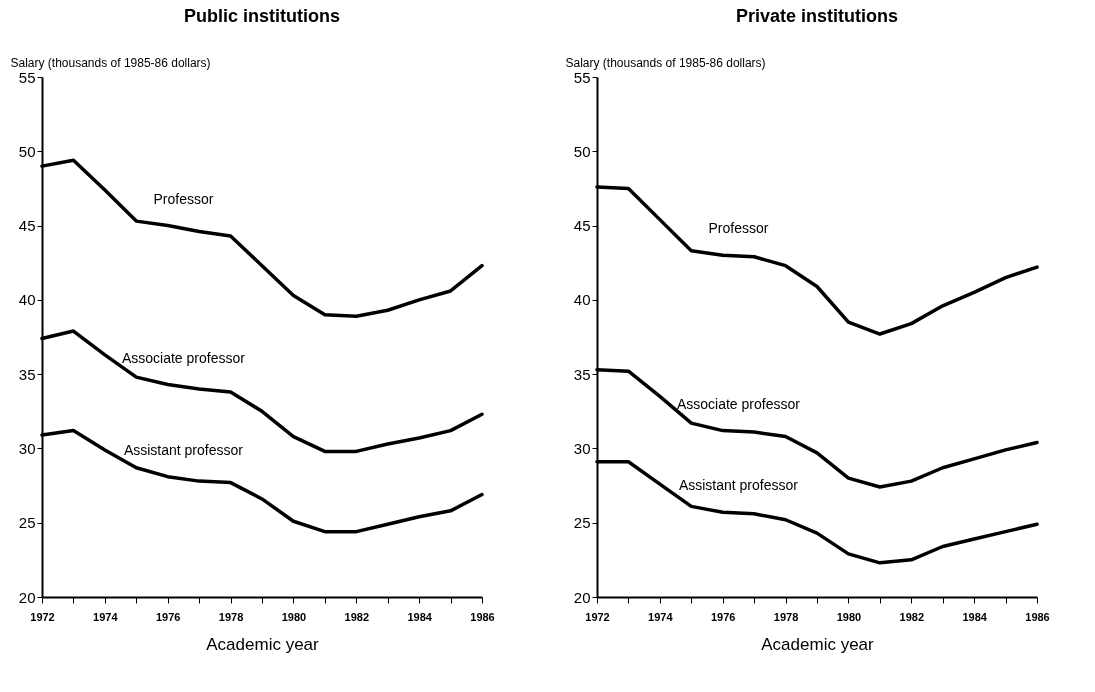 The width and height of the screenshot is (1095, 692). I want to click on chart-title: Public institutions, so click(262, 16).